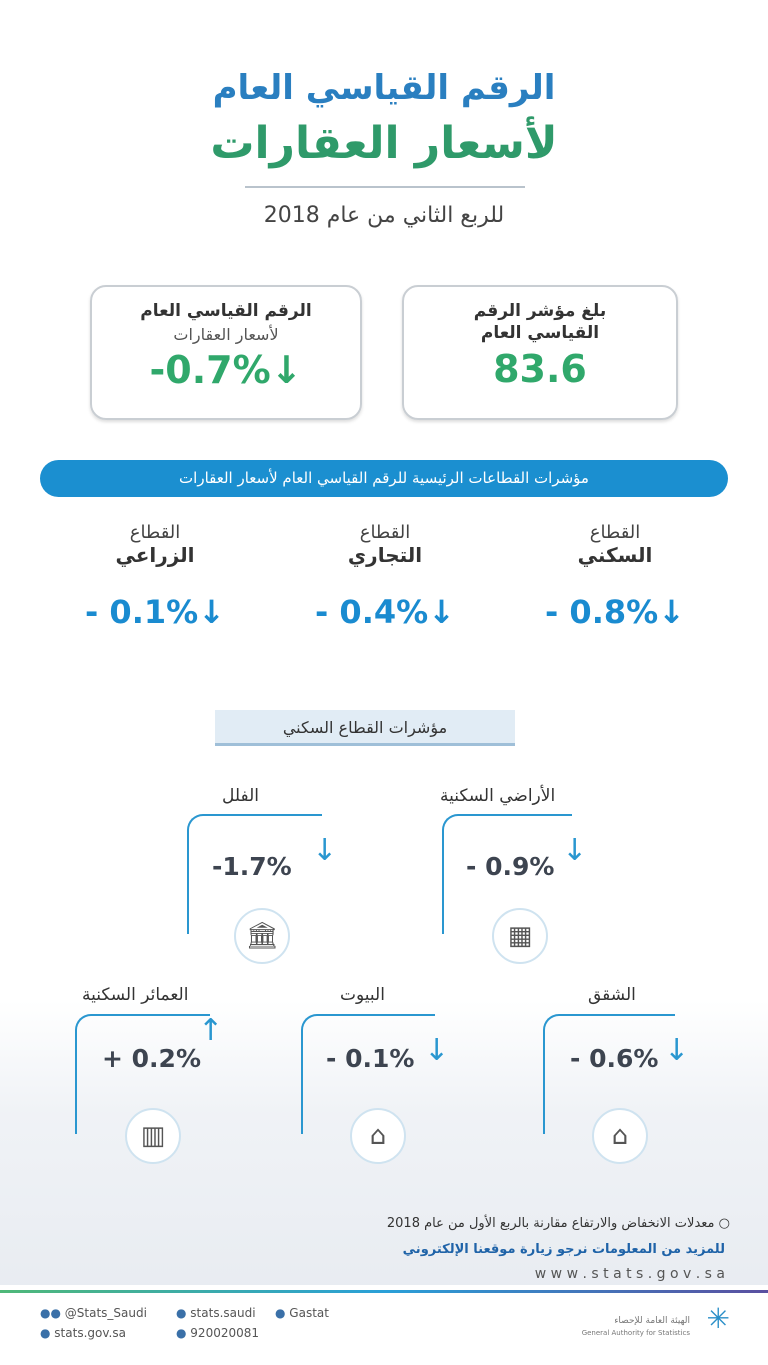  Describe the element at coordinates (90, 1333) in the screenshot. I see `web-address: stats.gov.sa` at that location.